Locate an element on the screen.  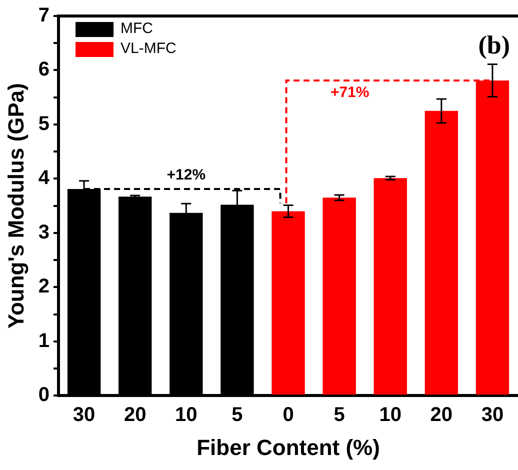
y-tick-label: 1 is located at coordinates (44, 341).